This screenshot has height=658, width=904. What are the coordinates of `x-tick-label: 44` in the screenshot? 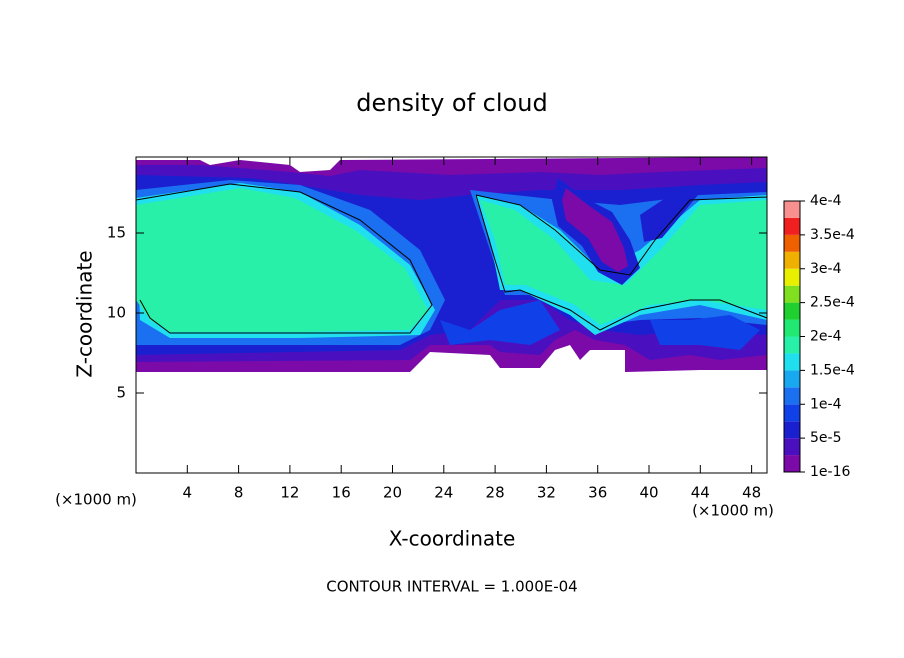 It's located at (700, 493).